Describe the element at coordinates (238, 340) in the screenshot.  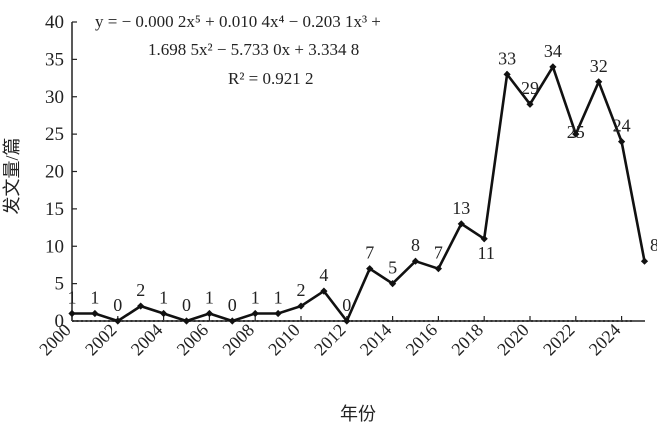
I see `x-tick-label: 2008` at that location.